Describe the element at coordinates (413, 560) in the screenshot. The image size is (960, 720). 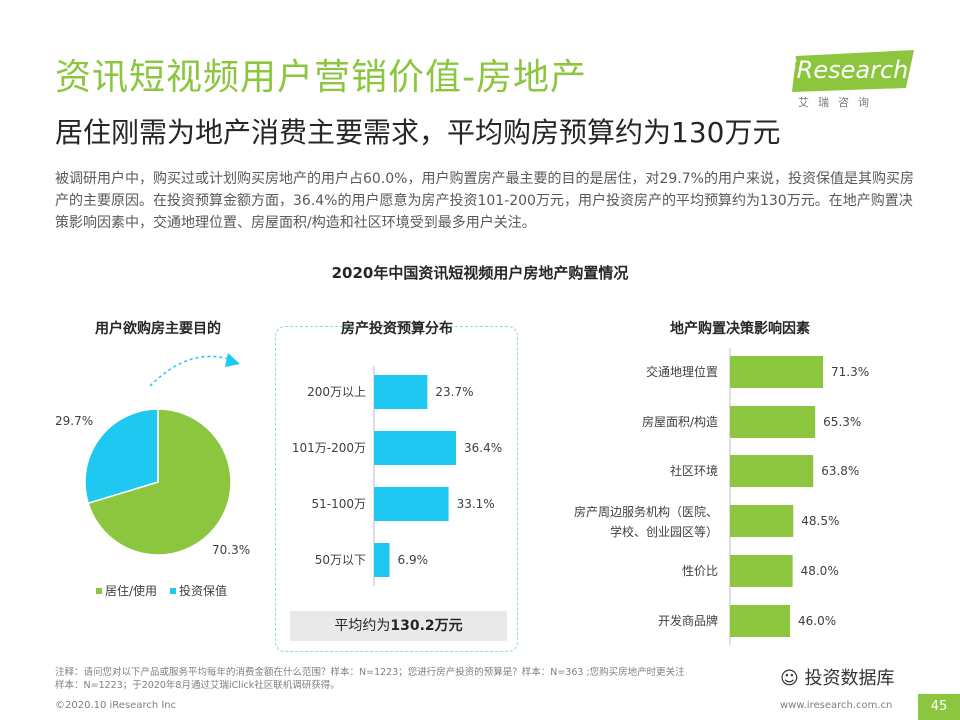
I see `budget-value-label: 6.9%` at that location.